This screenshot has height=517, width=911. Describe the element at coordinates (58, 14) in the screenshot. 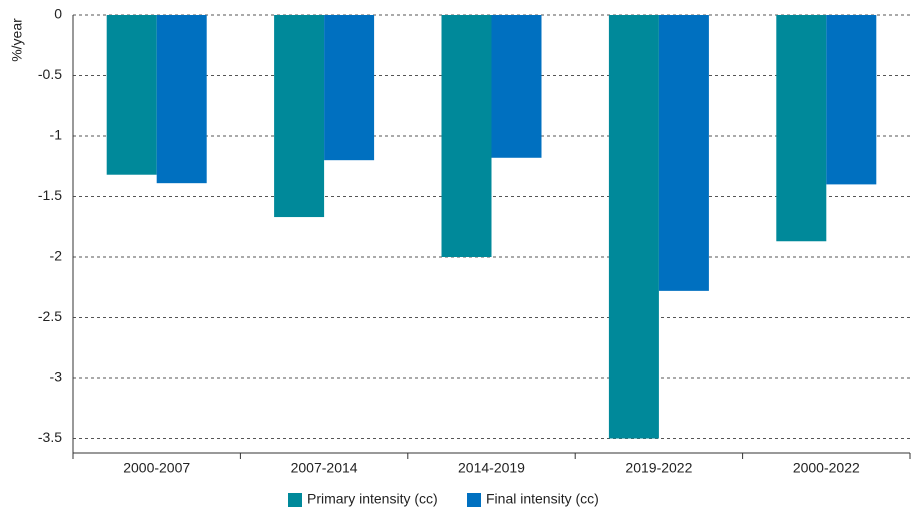

I see `y-tick-label: 0` at that location.